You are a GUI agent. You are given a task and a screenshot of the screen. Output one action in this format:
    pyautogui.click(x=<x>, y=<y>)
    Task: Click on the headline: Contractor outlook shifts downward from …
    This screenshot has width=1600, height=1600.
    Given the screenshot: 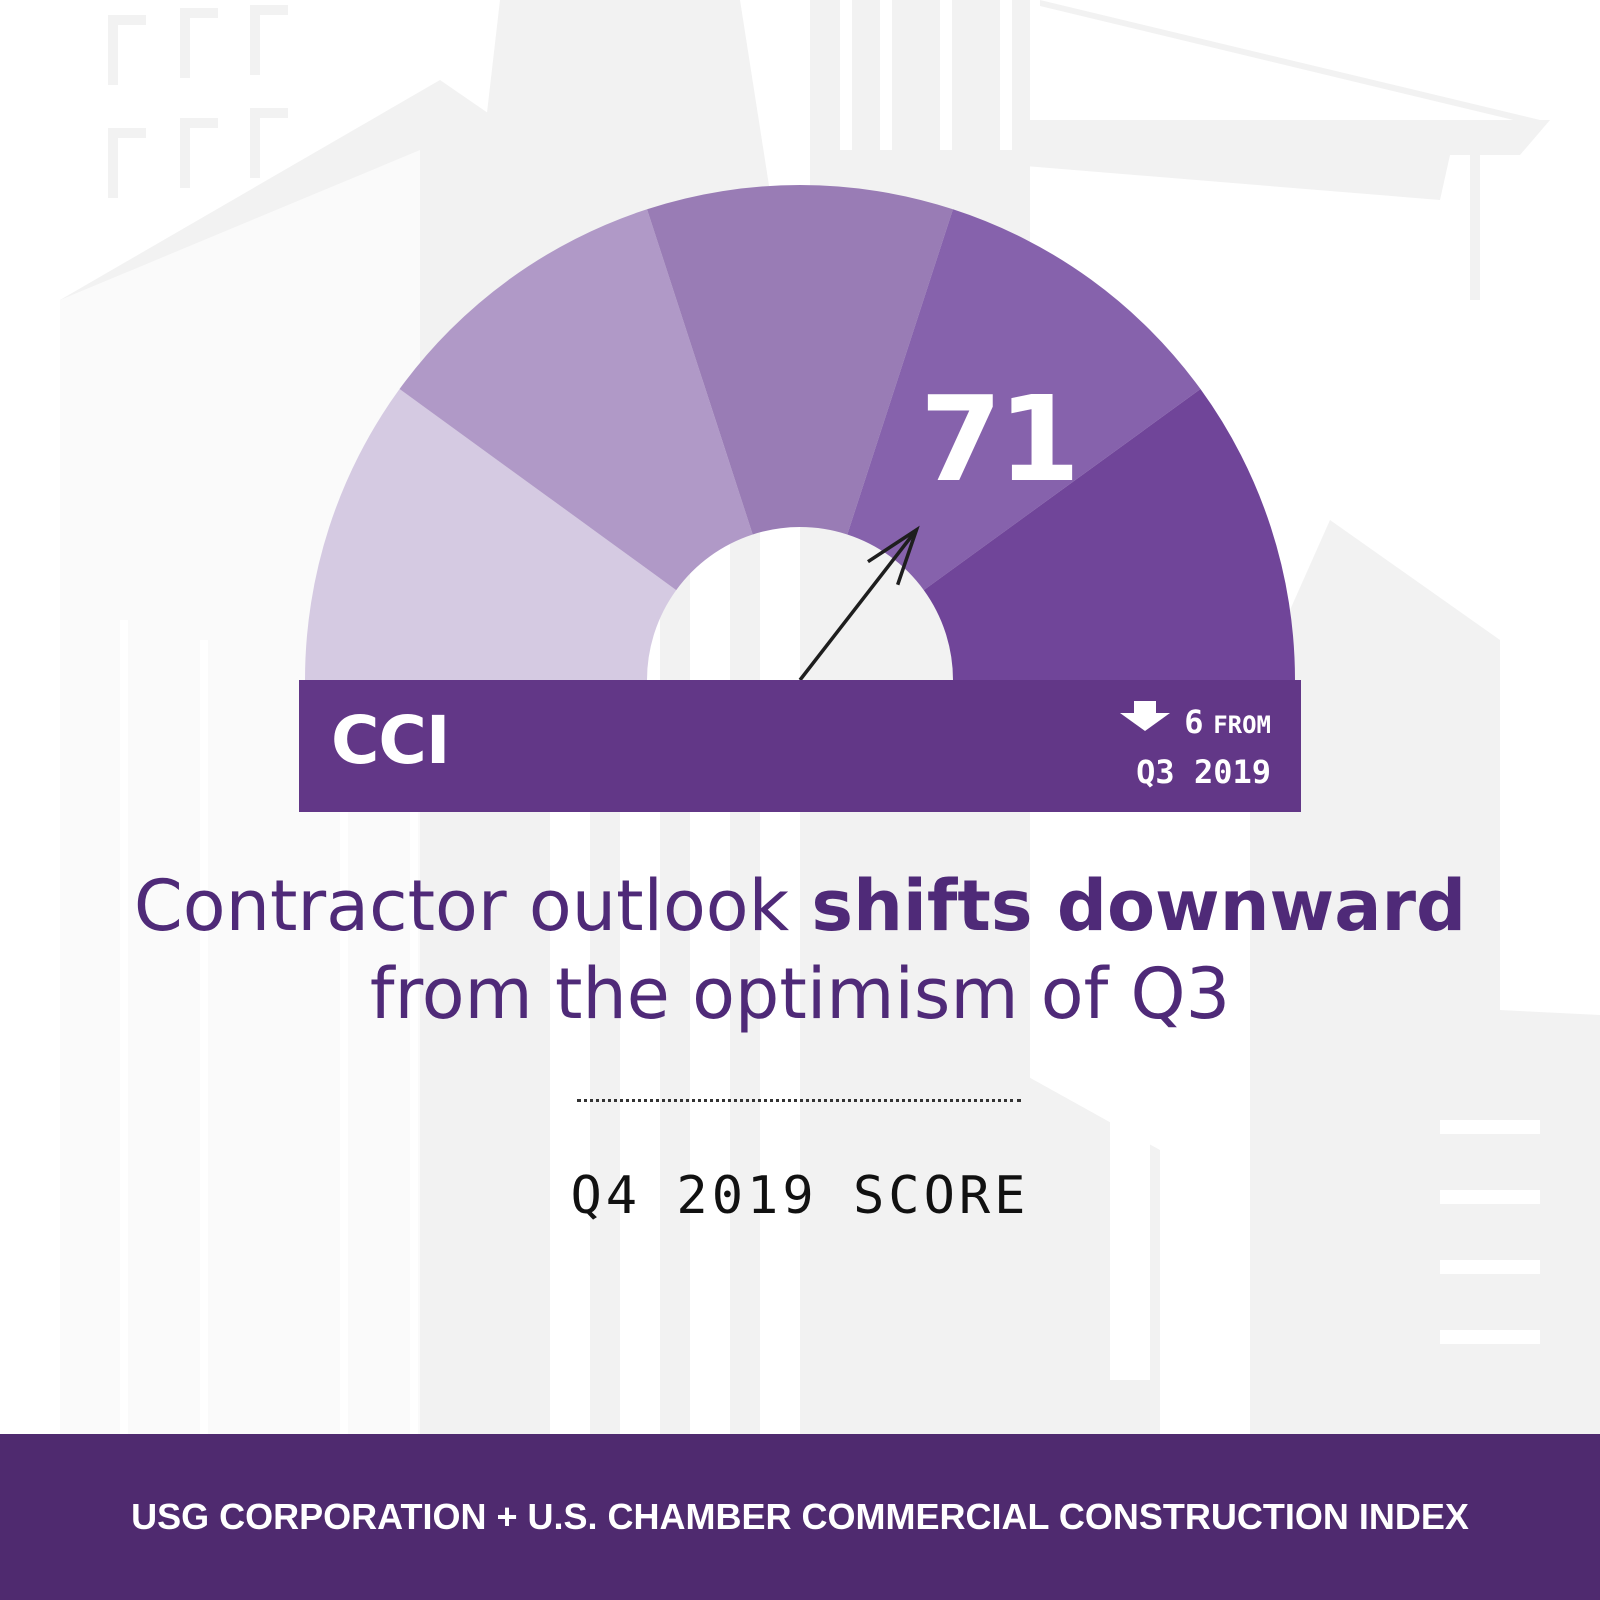 What is the action you would take?
    pyautogui.click(x=800, y=950)
    